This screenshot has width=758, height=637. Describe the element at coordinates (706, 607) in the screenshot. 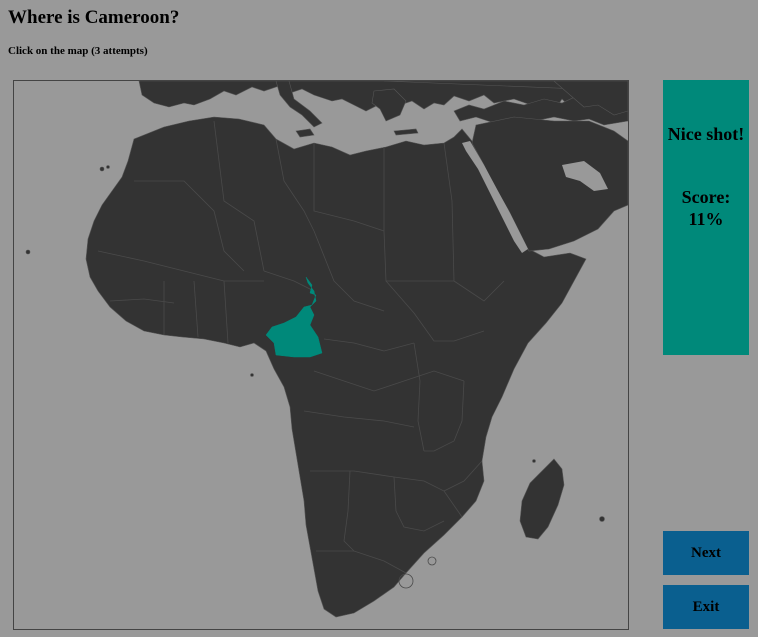

I see `exit-button: Exit` at that location.